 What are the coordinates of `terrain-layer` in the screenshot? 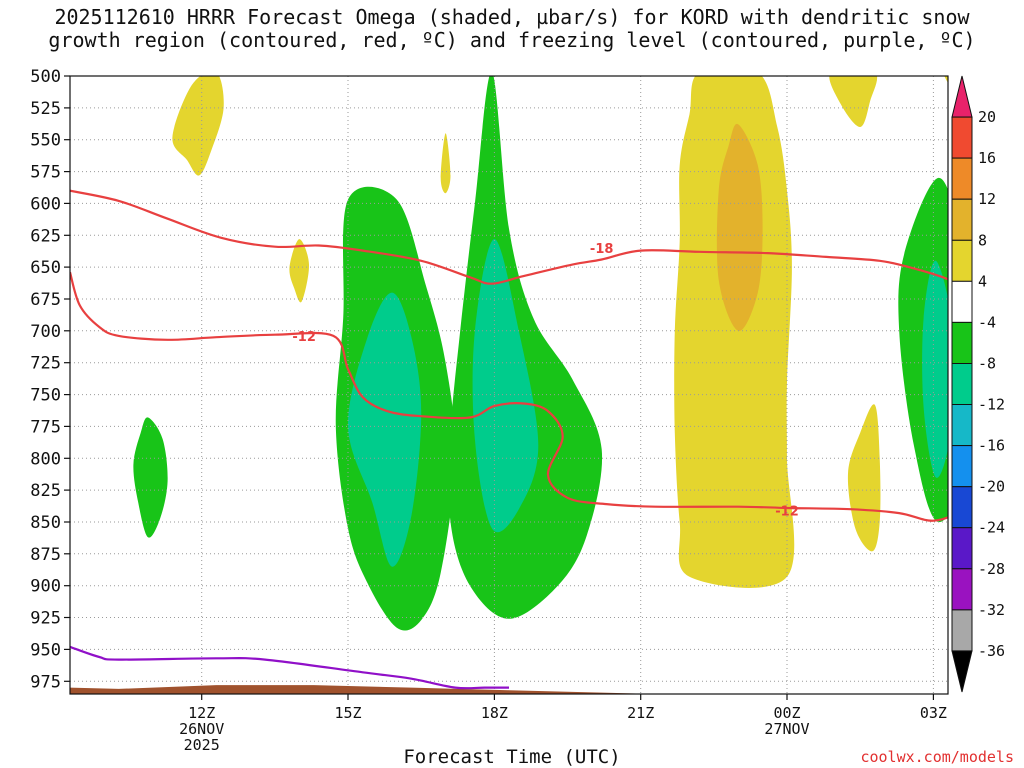 It's located at (509, 689).